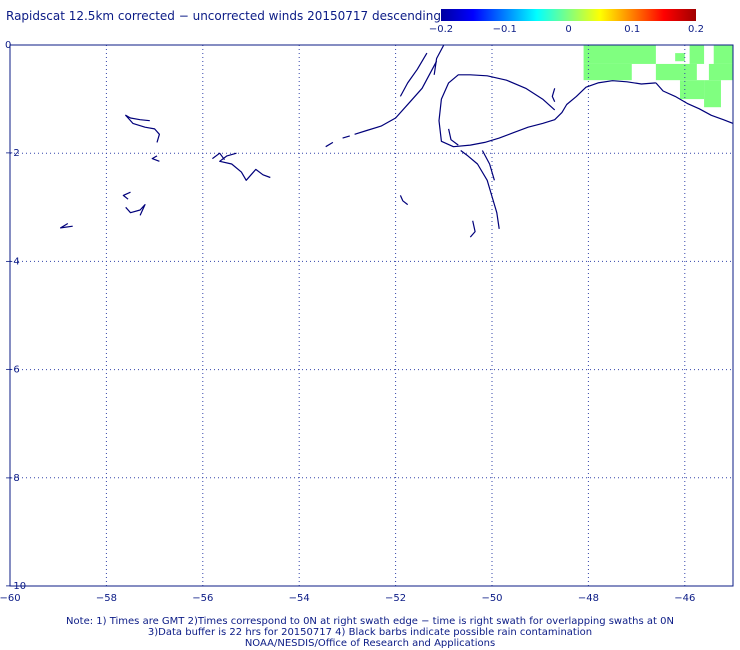 The width and height of the screenshot is (740, 650). Describe the element at coordinates (15, 586) in the screenshot. I see `latitude-tick-label: −10` at that location.